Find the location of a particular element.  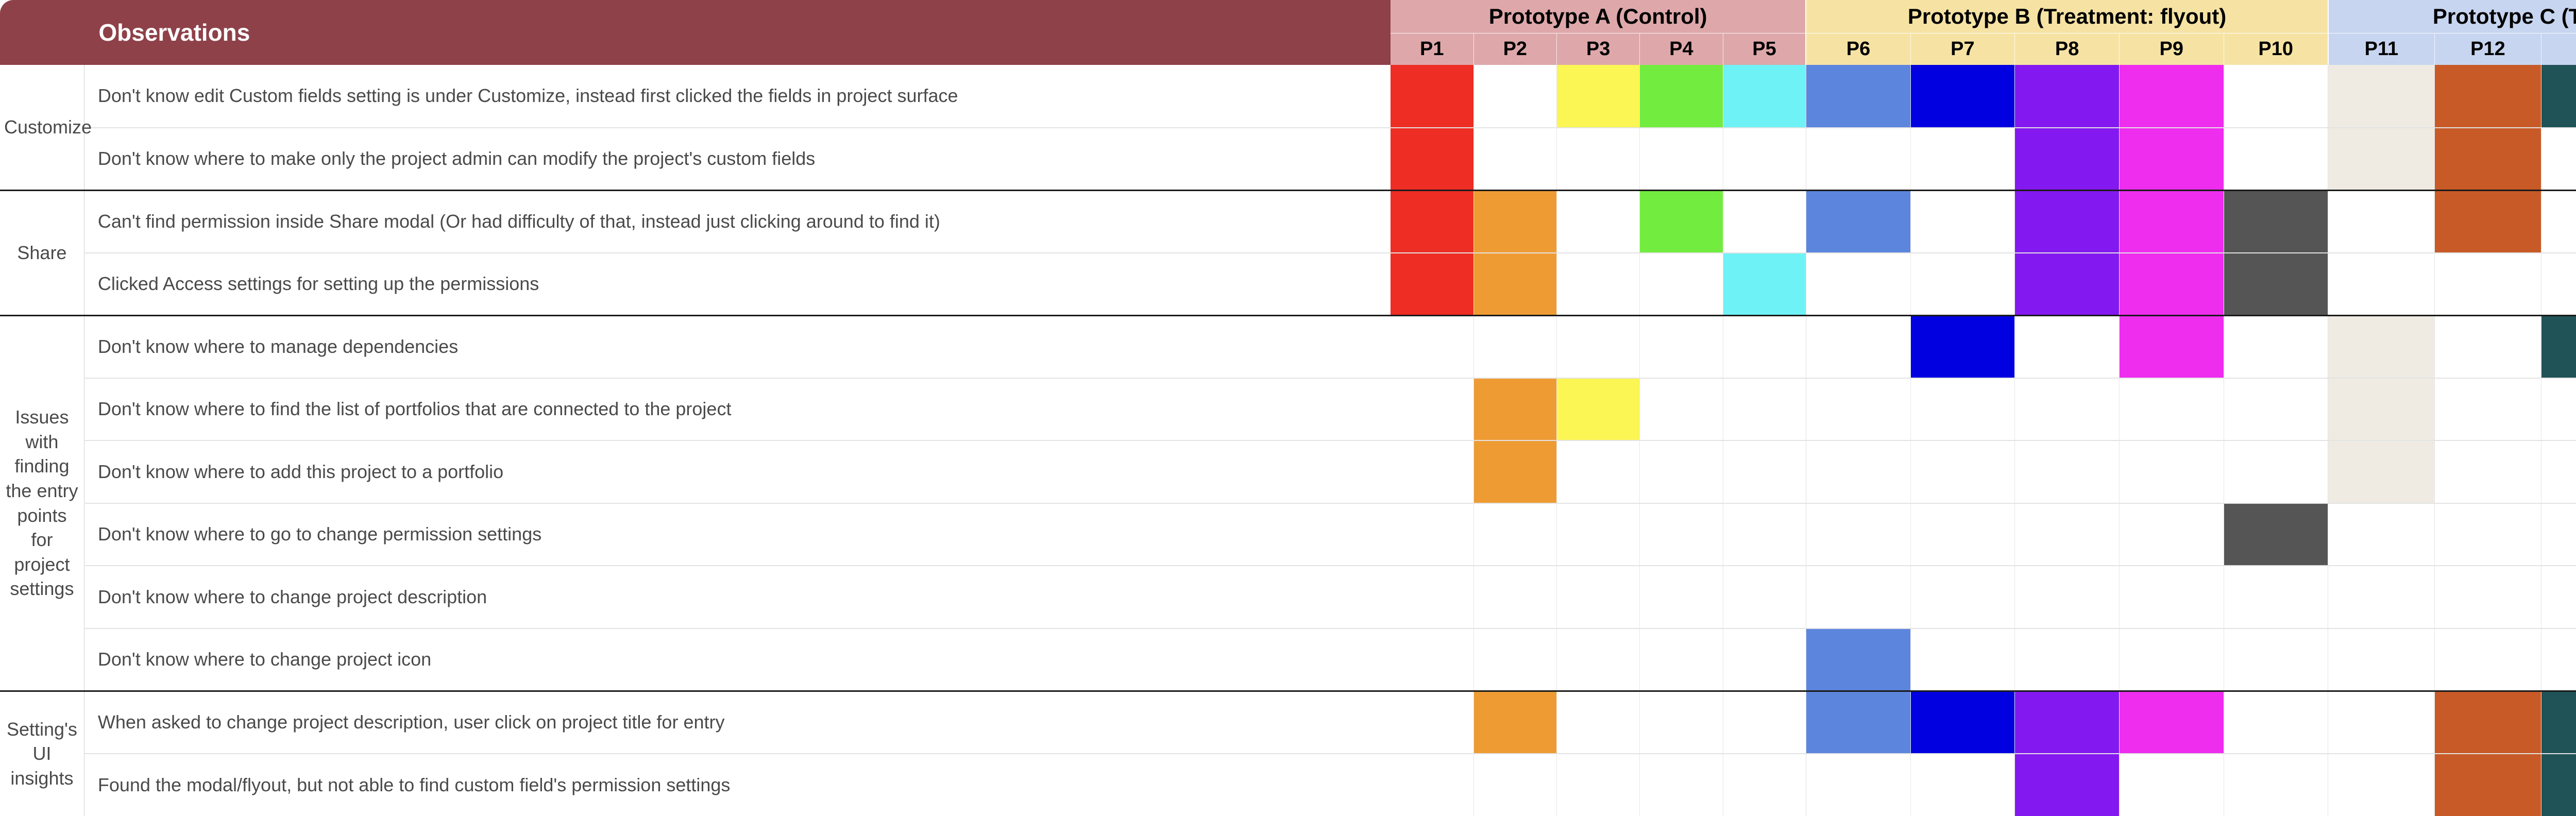

header-category-corner-lower is located at coordinates (42, 49).